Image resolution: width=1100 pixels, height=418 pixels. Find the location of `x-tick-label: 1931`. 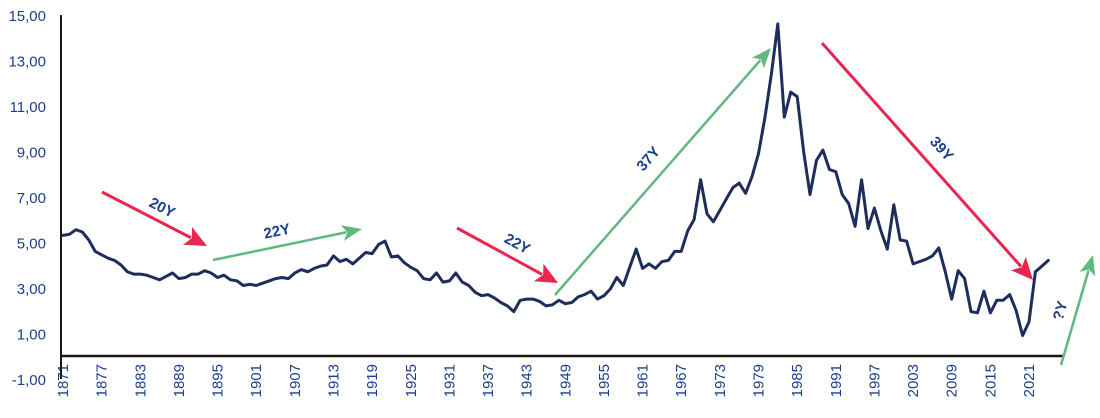

x-tick-label: 1931 is located at coordinates (449, 380).